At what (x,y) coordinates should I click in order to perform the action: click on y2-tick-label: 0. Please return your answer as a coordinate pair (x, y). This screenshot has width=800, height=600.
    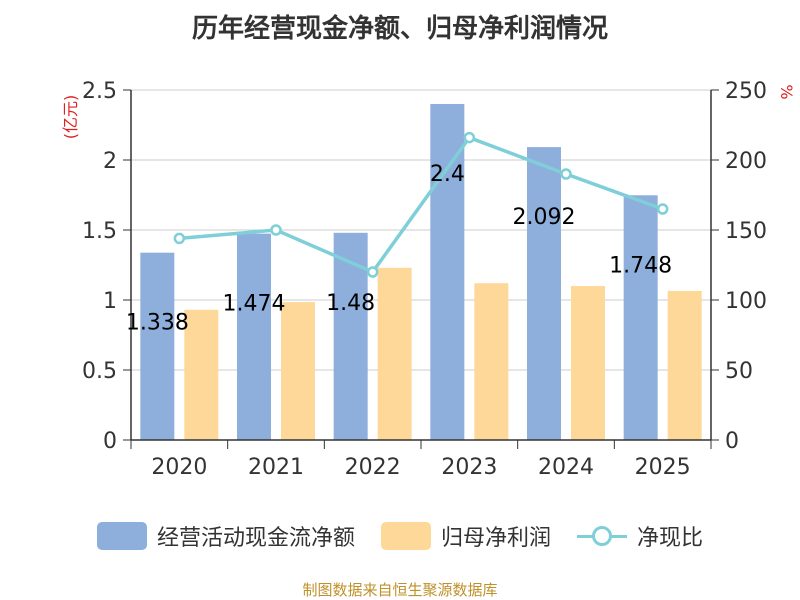
    Looking at the image, I should click on (732, 441).